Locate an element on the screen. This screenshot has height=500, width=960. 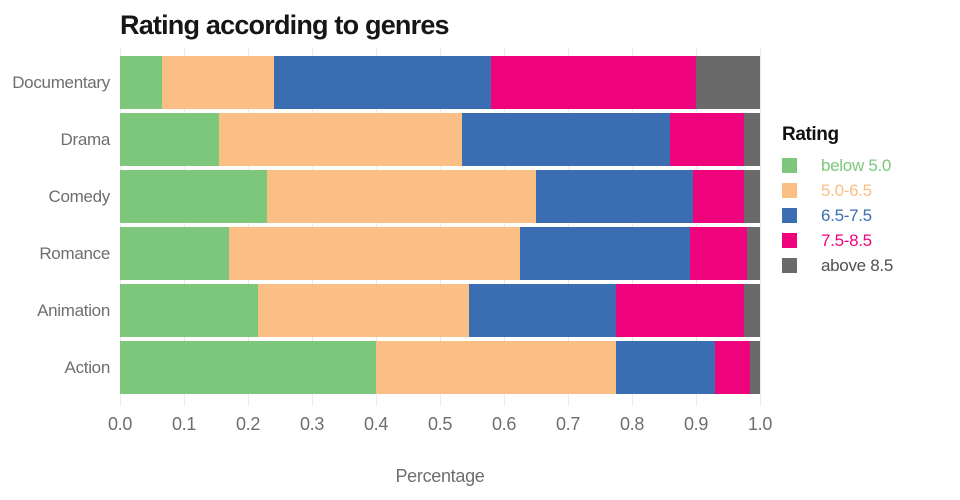
y-label-action: Action is located at coordinates (87, 367).